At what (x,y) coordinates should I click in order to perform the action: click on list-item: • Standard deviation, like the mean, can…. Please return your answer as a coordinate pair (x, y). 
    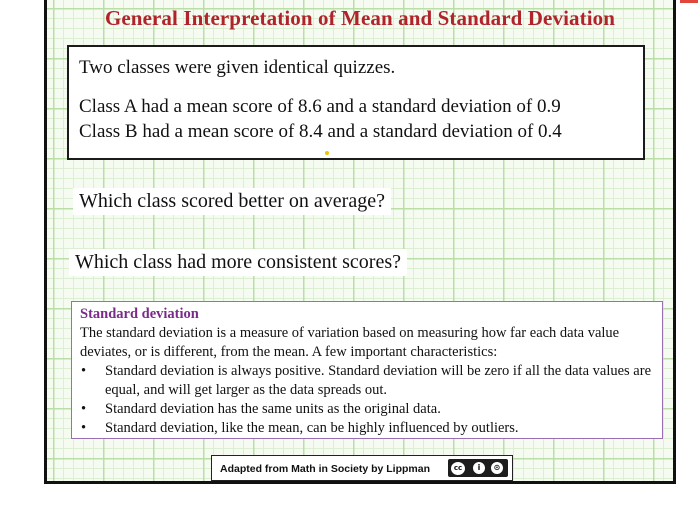
    Looking at the image, I should click on (367, 428).